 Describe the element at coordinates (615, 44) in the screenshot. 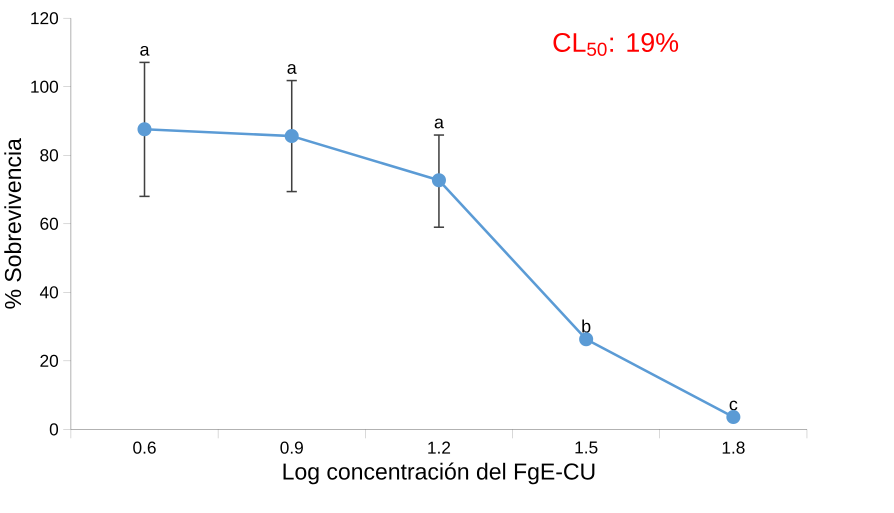

I see `annotation: CL$_{50}$: 19%` at that location.